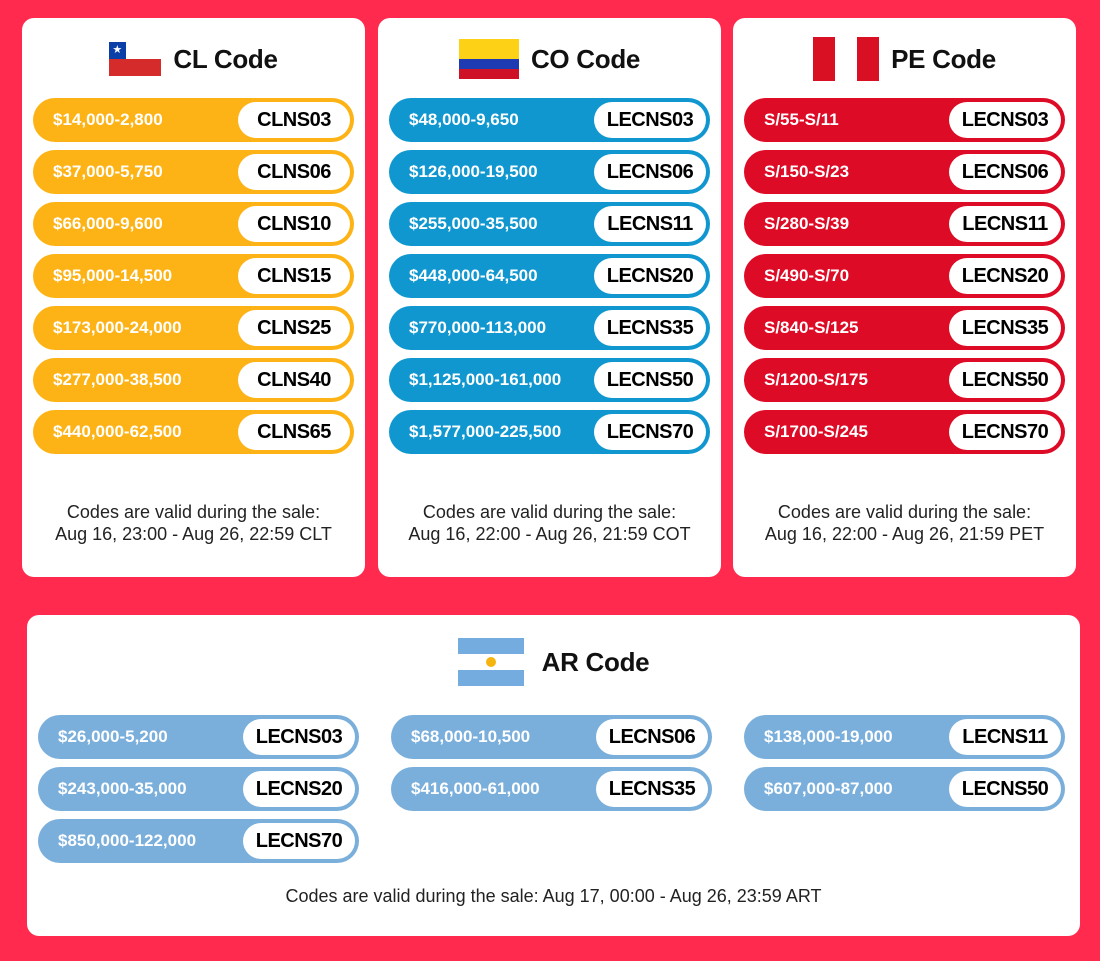  What do you see at coordinates (117, 327) in the screenshot?
I see `price-range: $173,000-24,000` at bounding box center [117, 327].